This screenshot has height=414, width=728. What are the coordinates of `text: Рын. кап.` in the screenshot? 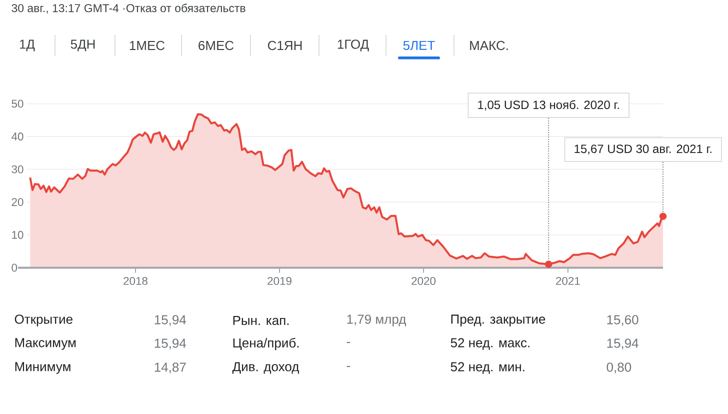 It's located at (261, 321).